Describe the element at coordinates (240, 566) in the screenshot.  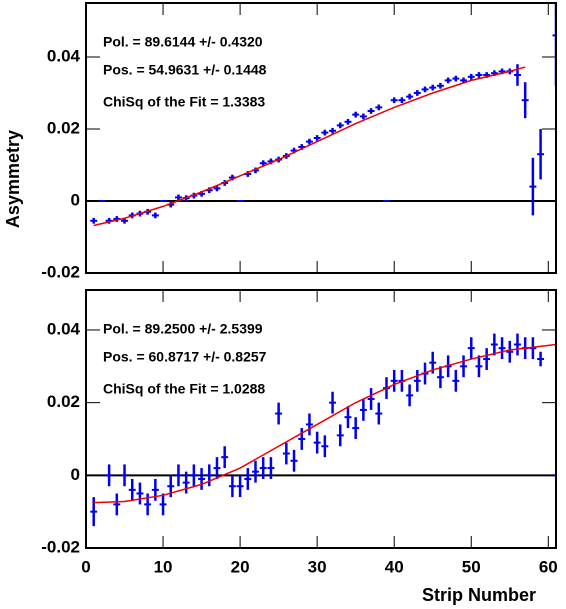
I see `x-tick-label: 20` at that location.